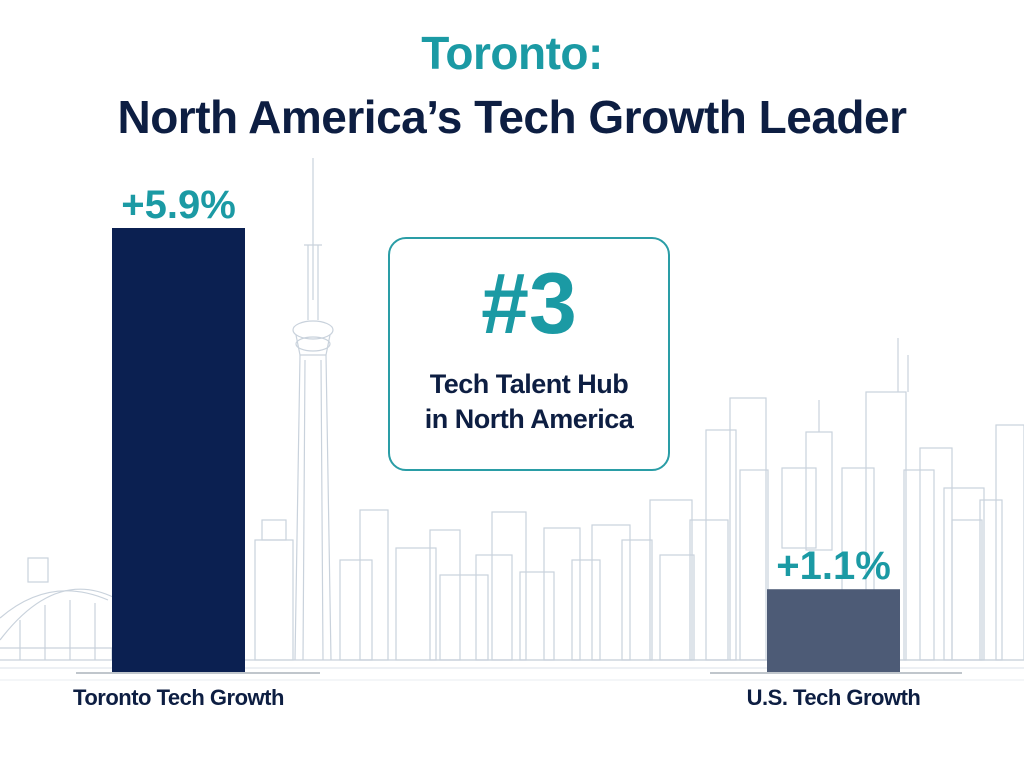 The width and height of the screenshot is (1024, 768). Describe the element at coordinates (512, 117) in the screenshot. I see `page-title-subtitle: North America’s Tech Growth Leader` at that location.